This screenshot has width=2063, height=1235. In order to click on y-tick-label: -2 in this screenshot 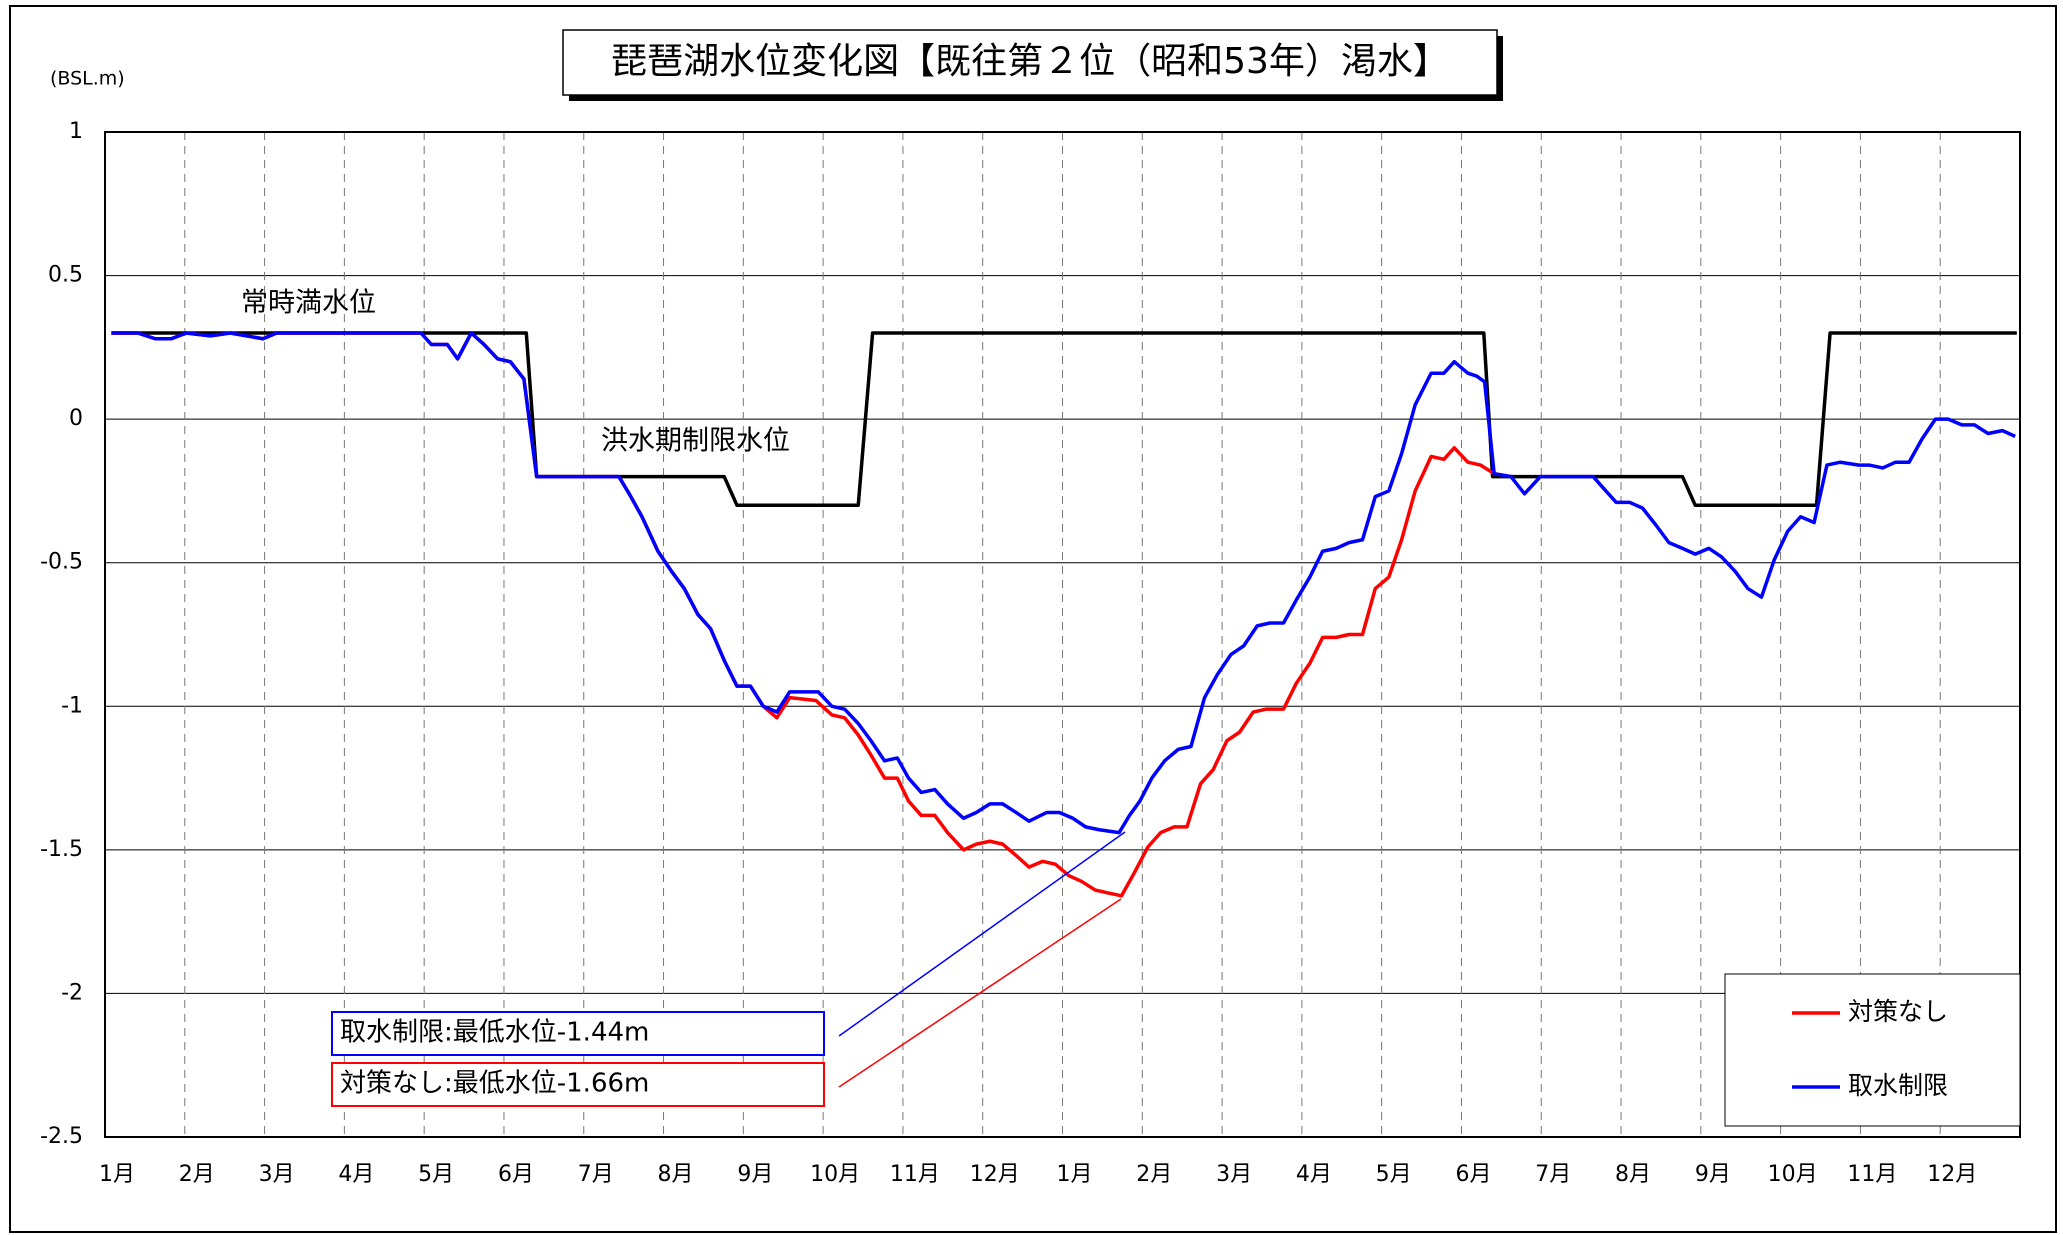, I will do `click(72, 992)`.